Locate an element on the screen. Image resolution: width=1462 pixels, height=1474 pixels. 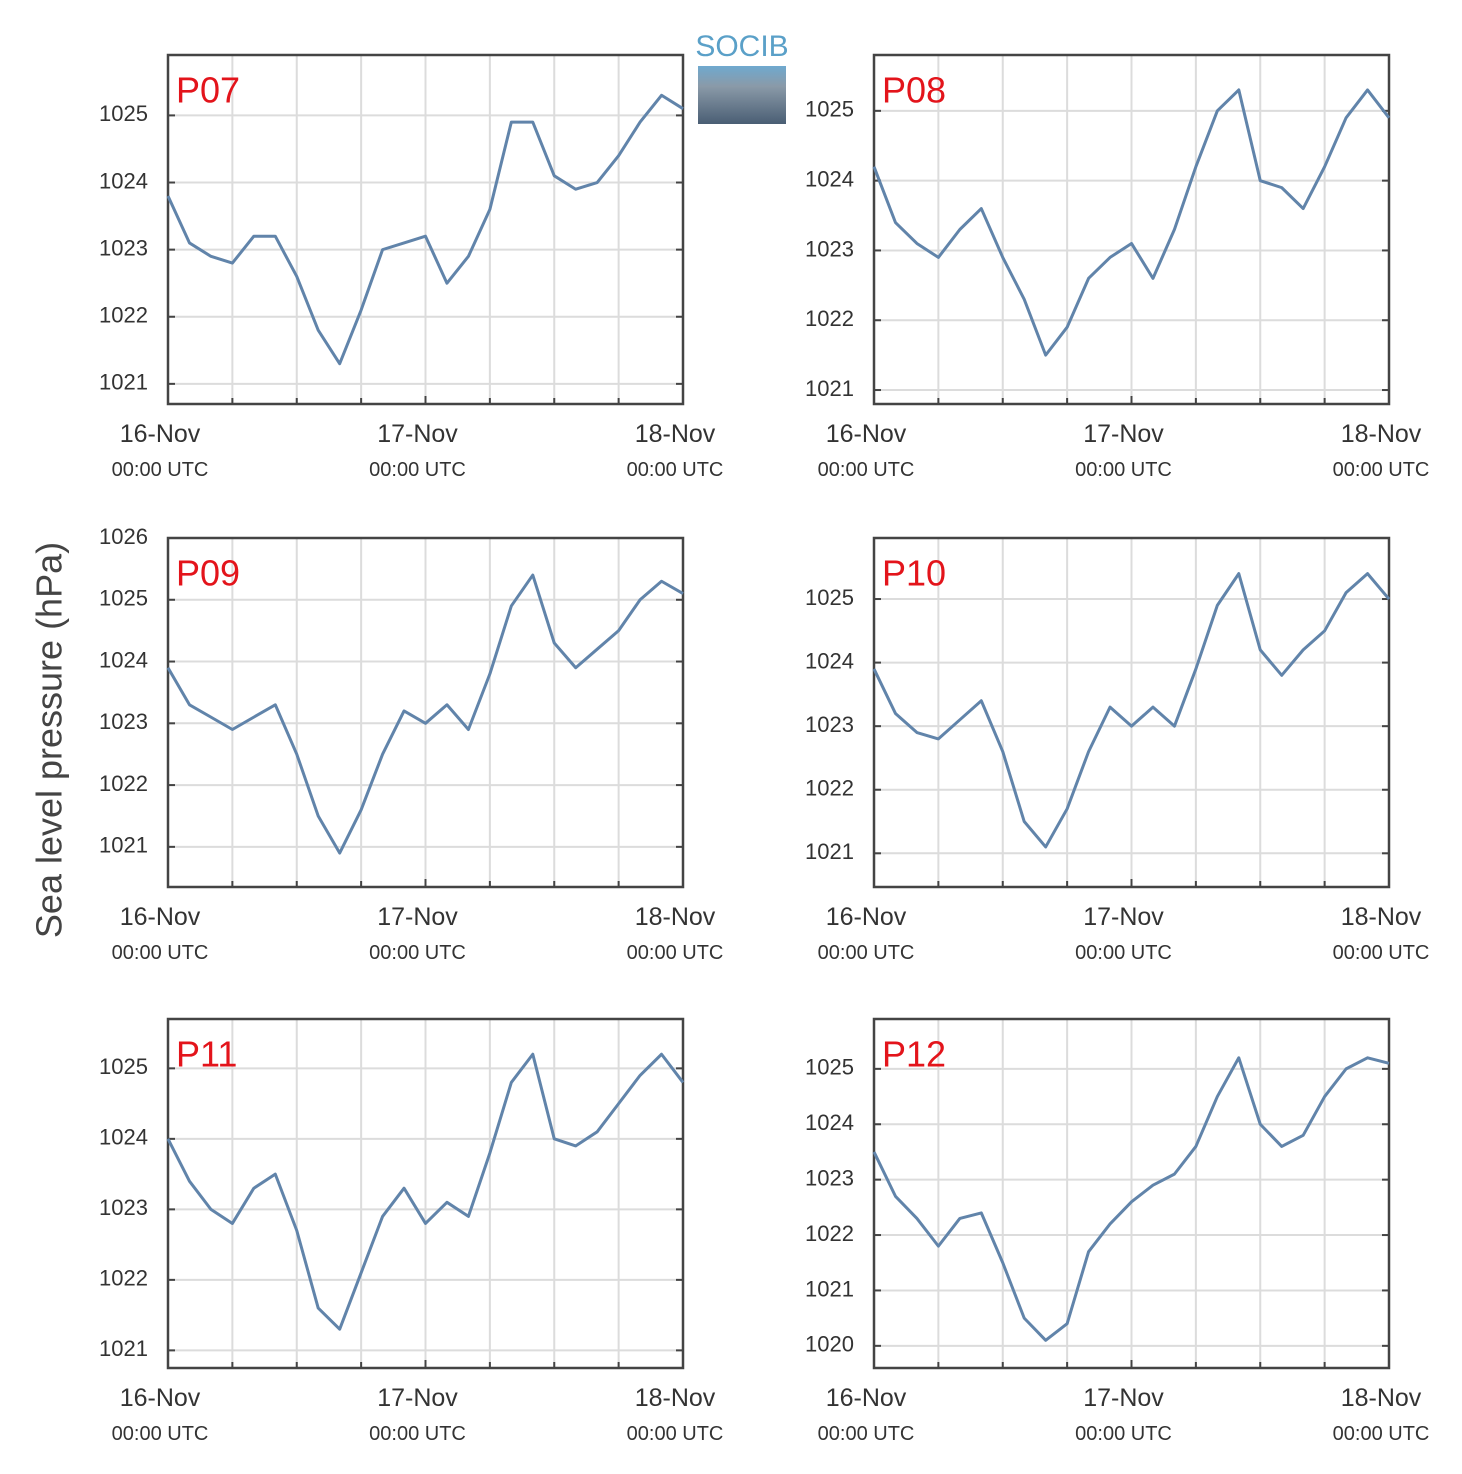
logo-graphic is located at coordinates (742, 95).